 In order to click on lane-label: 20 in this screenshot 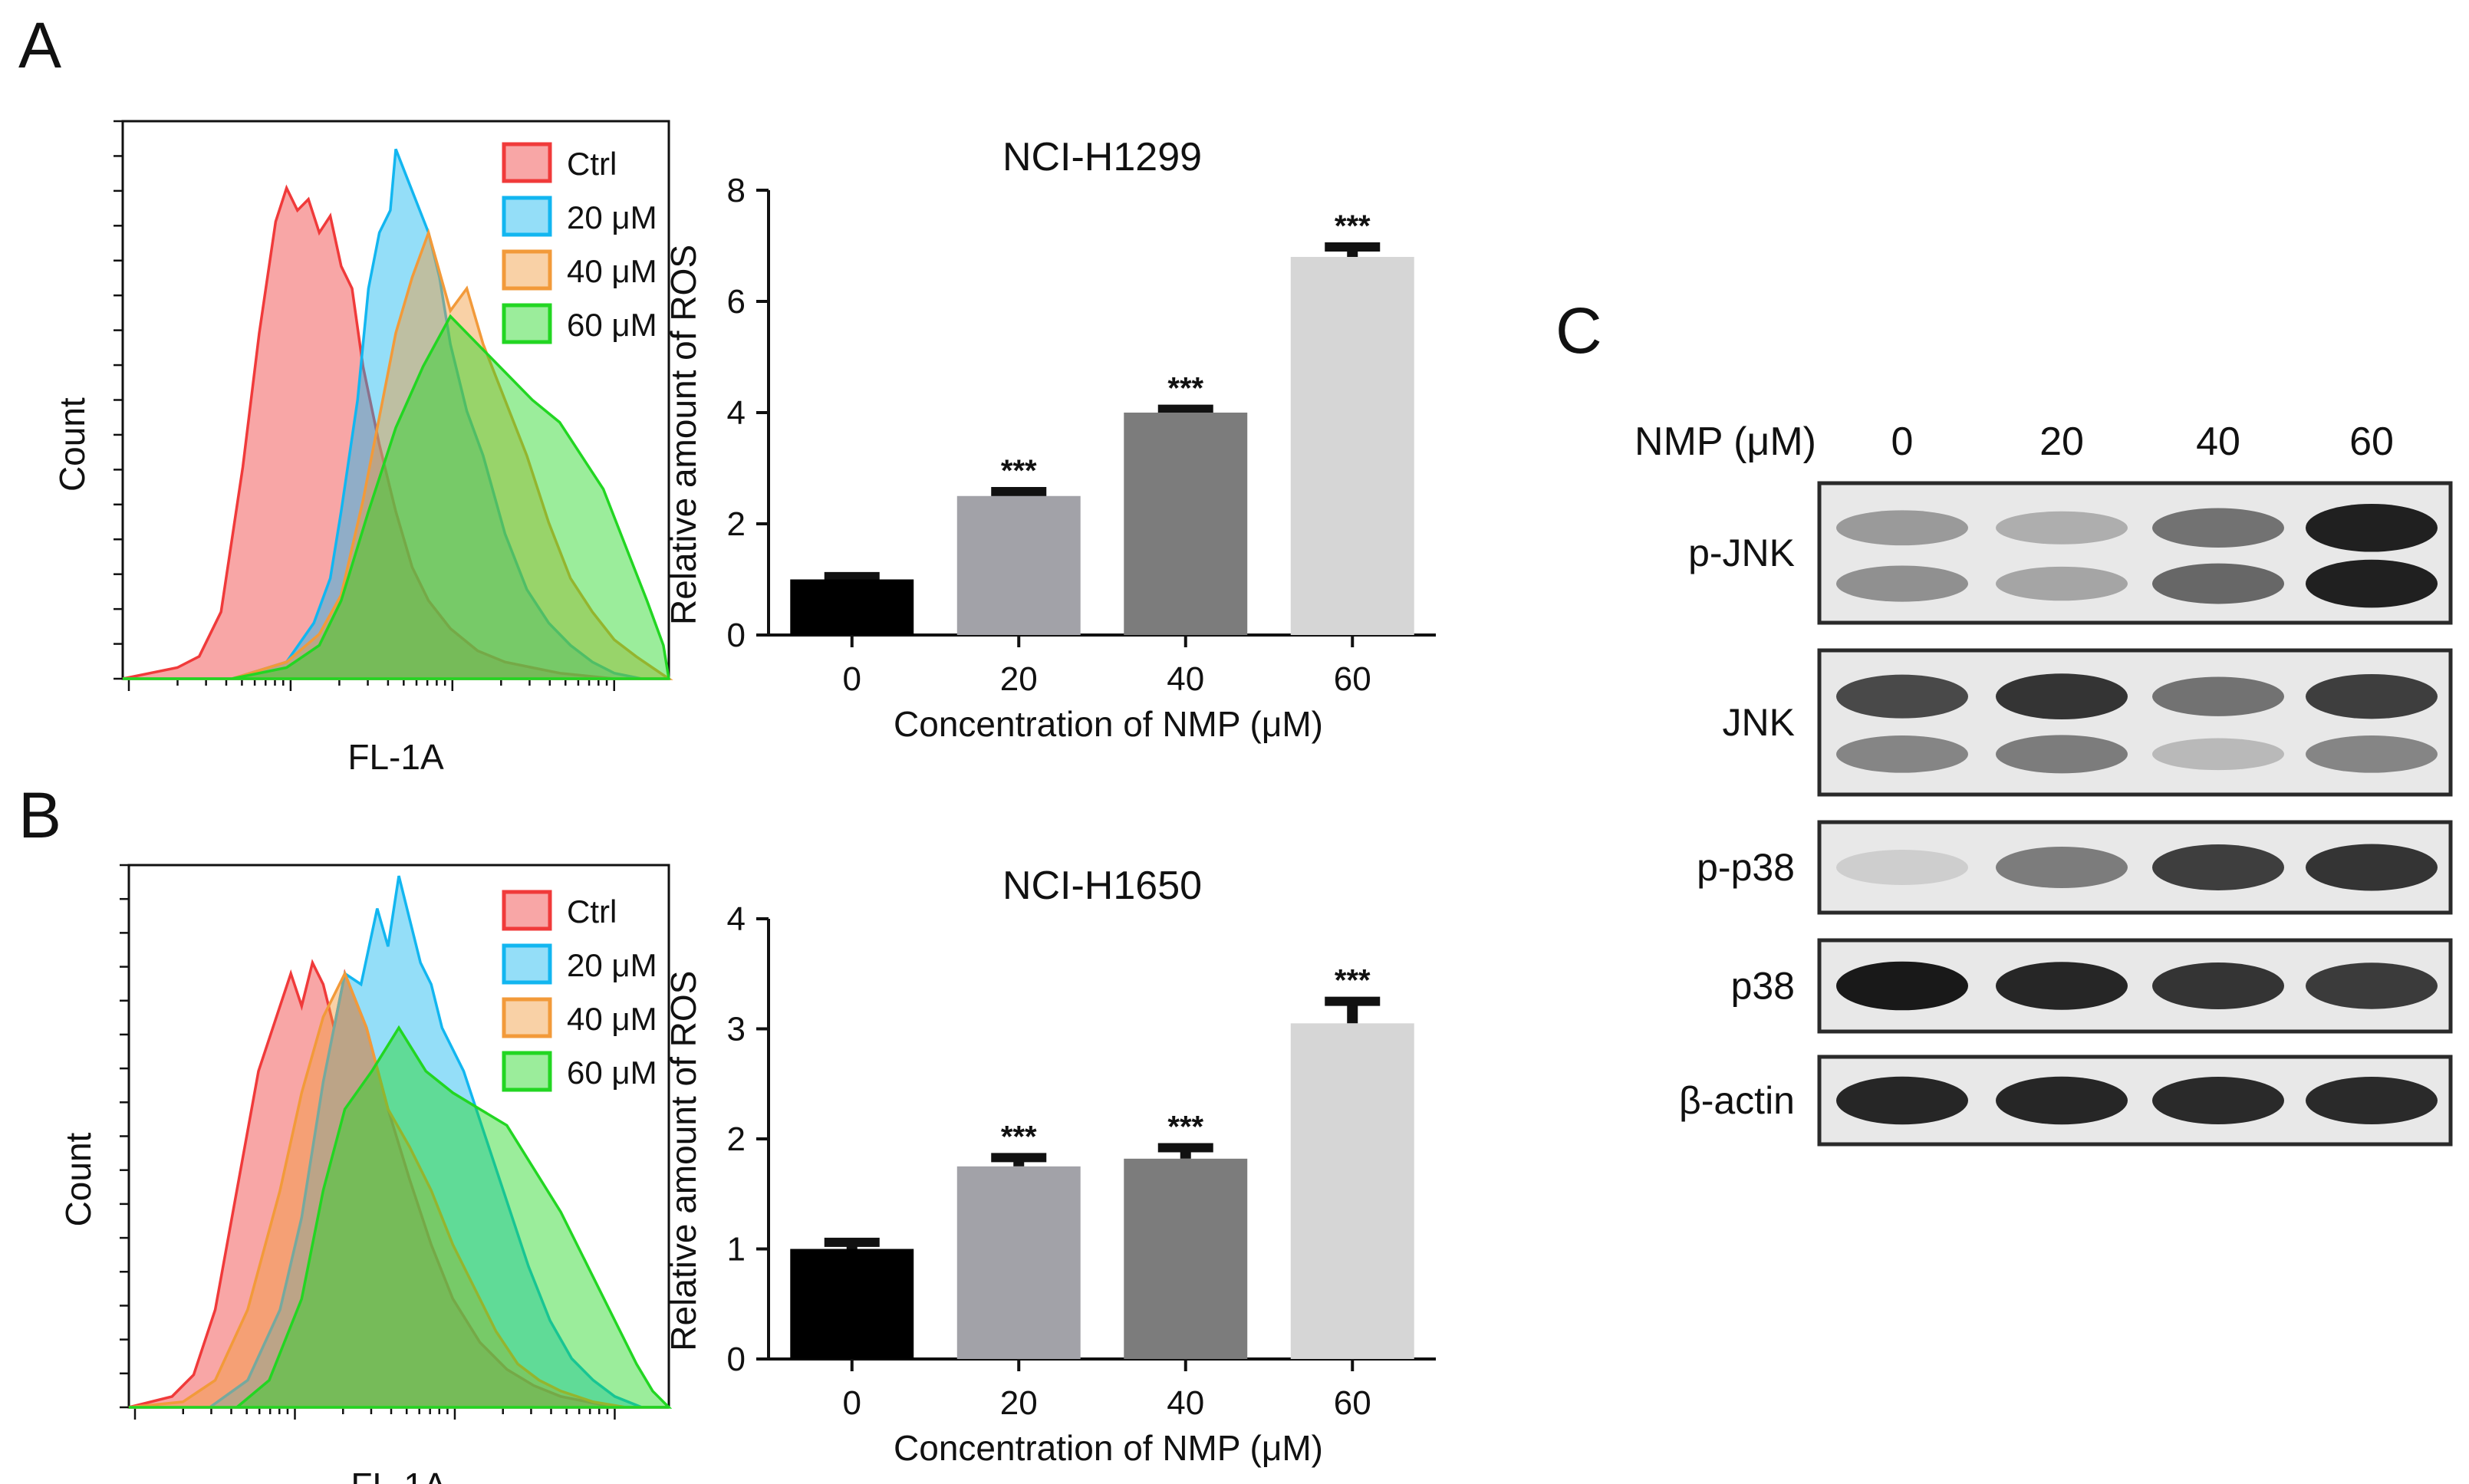, I will do `click(2062, 442)`.